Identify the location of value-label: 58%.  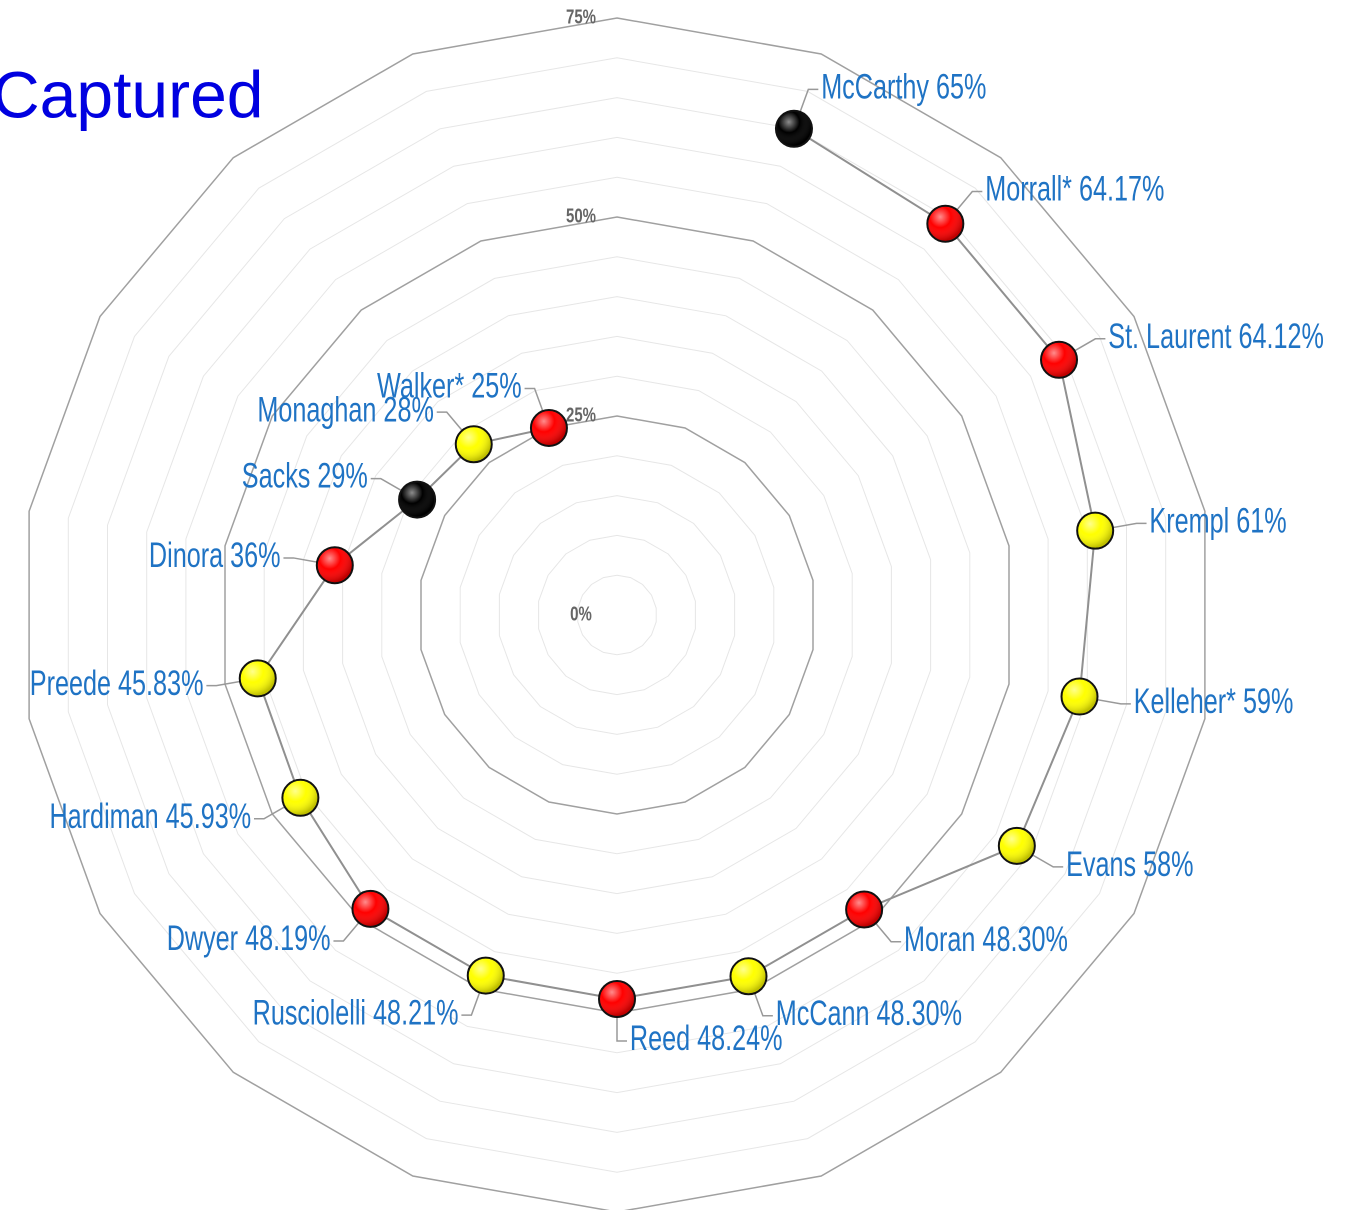
(1168, 864).